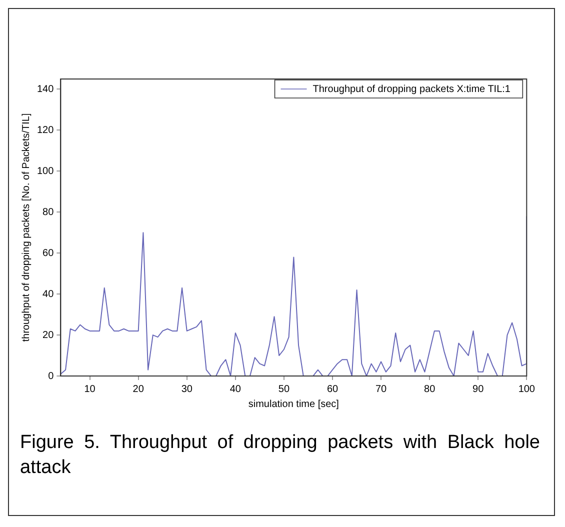  I want to click on y-tick-label: 140, so click(45, 89).